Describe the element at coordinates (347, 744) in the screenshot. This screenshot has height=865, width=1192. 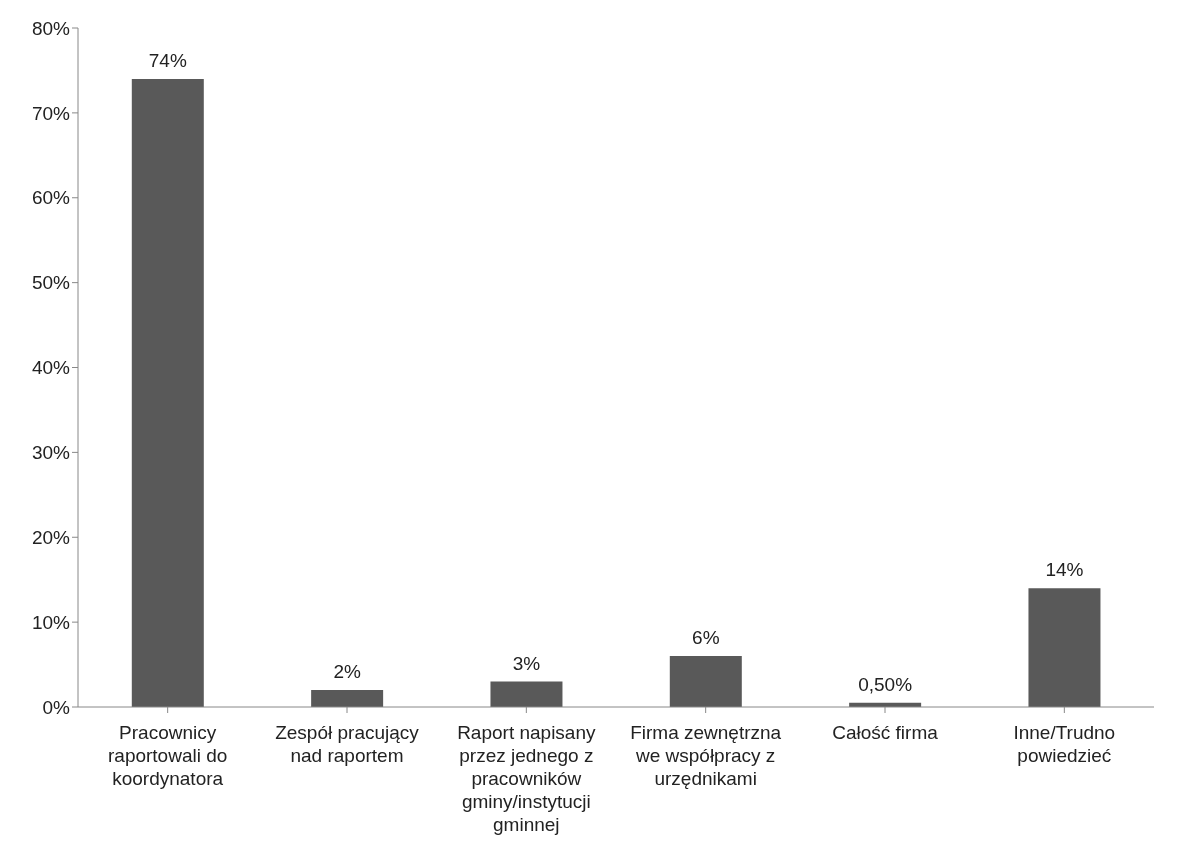
I see `x-tick-label: Zespół pracujący nad raportem` at that location.